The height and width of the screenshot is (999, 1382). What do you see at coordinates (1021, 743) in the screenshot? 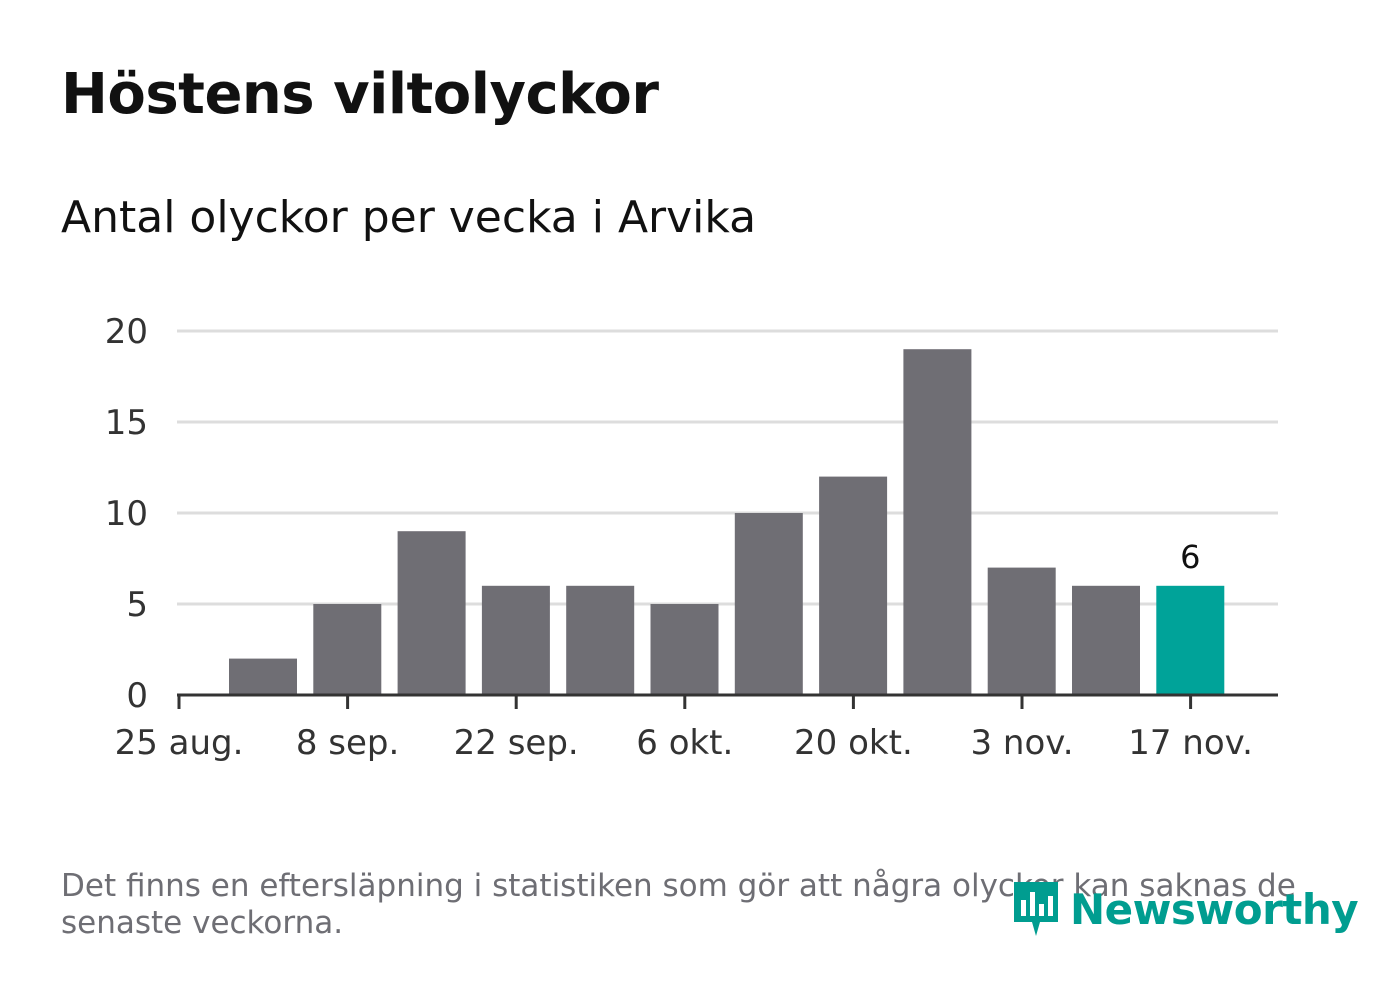
I see `x-tick-label: 3 nov.` at bounding box center [1021, 743].